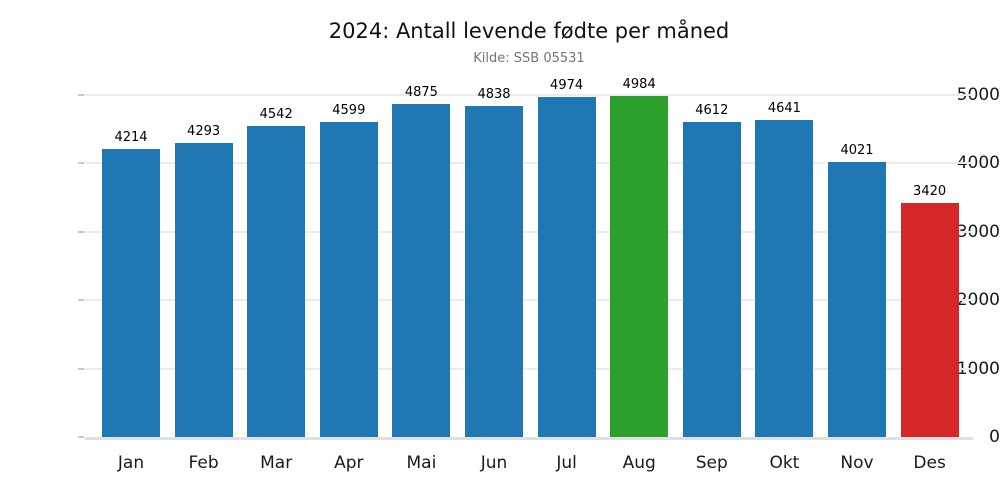 The width and height of the screenshot is (1000, 500). I want to click on x-tick-label-des: Des, so click(929, 463).